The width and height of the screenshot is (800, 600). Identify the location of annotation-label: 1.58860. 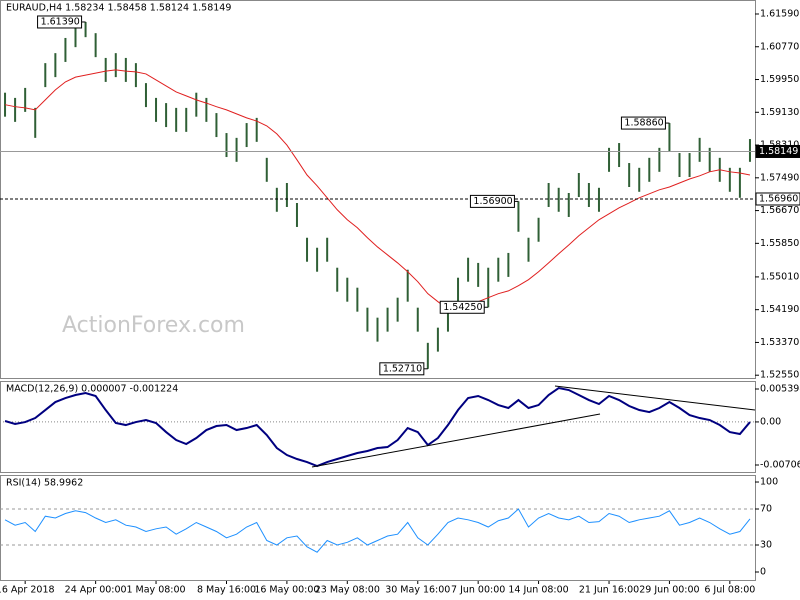
(643, 123).